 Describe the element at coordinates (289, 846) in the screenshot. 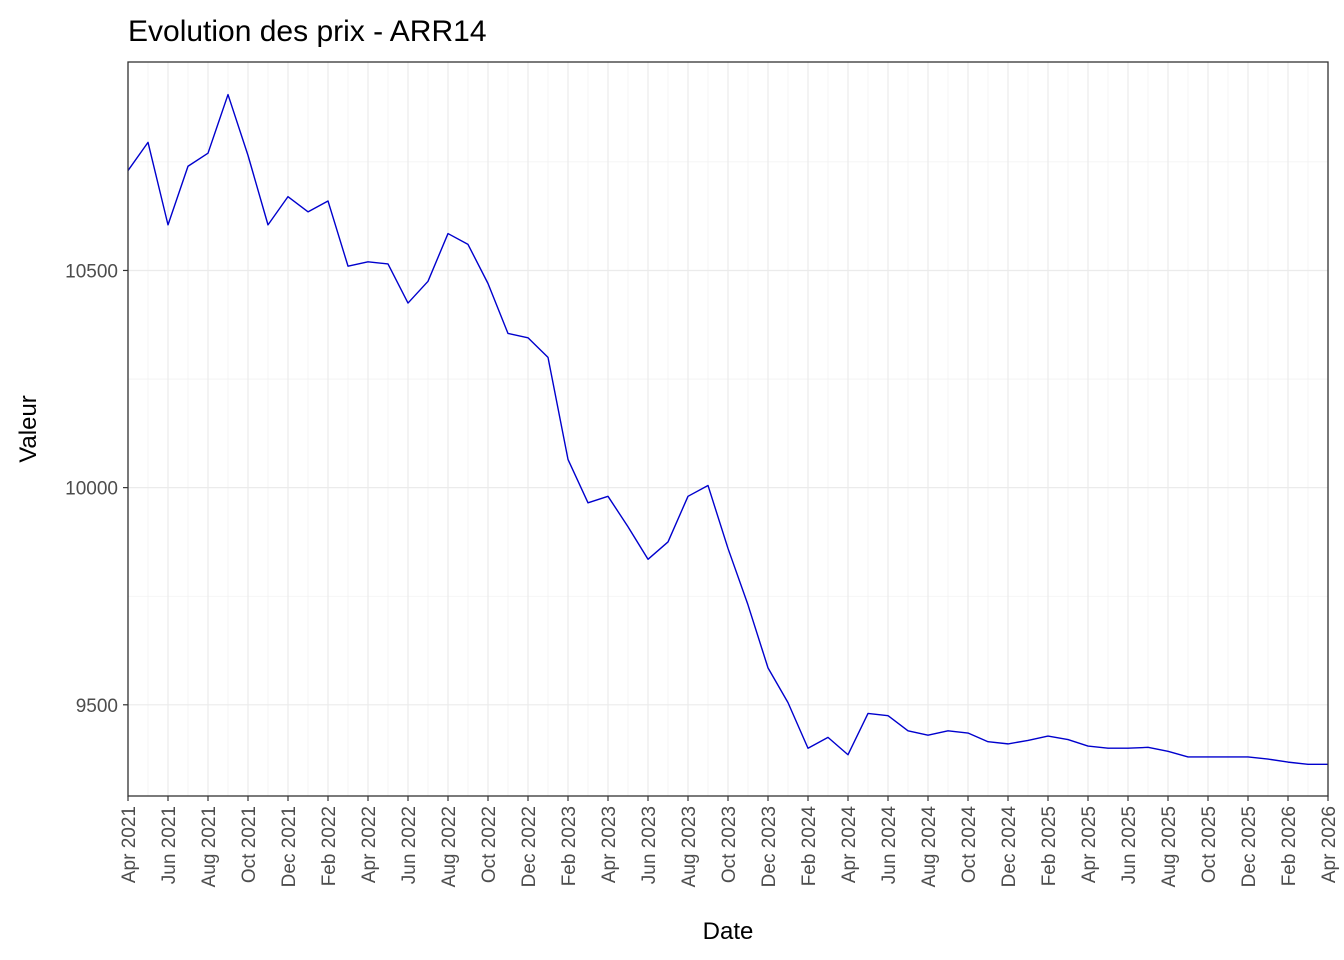

I see `x-tick-label: Dec 2021` at that location.